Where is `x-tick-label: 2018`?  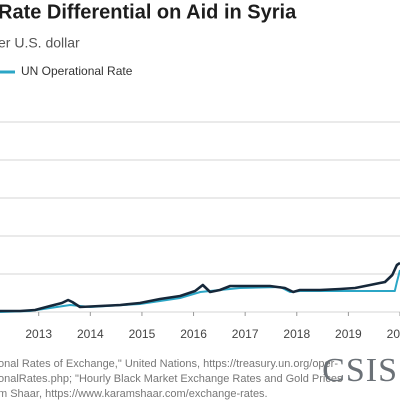
x-tick-label: 2018 is located at coordinates (296, 334).